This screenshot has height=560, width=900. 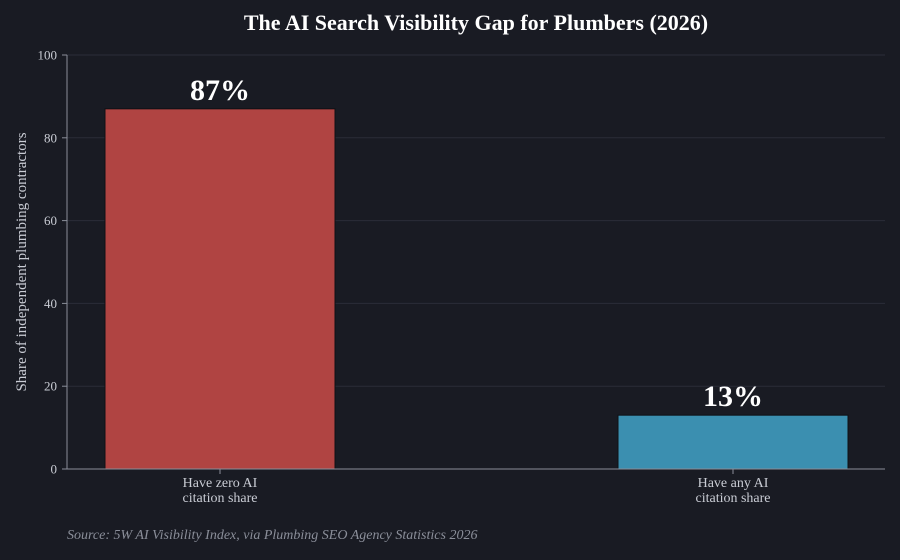 What do you see at coordinates (220, 483) in the screenshot?
I see `x-tick-label-line: Have zero AI` at bounding box center [220, 483].